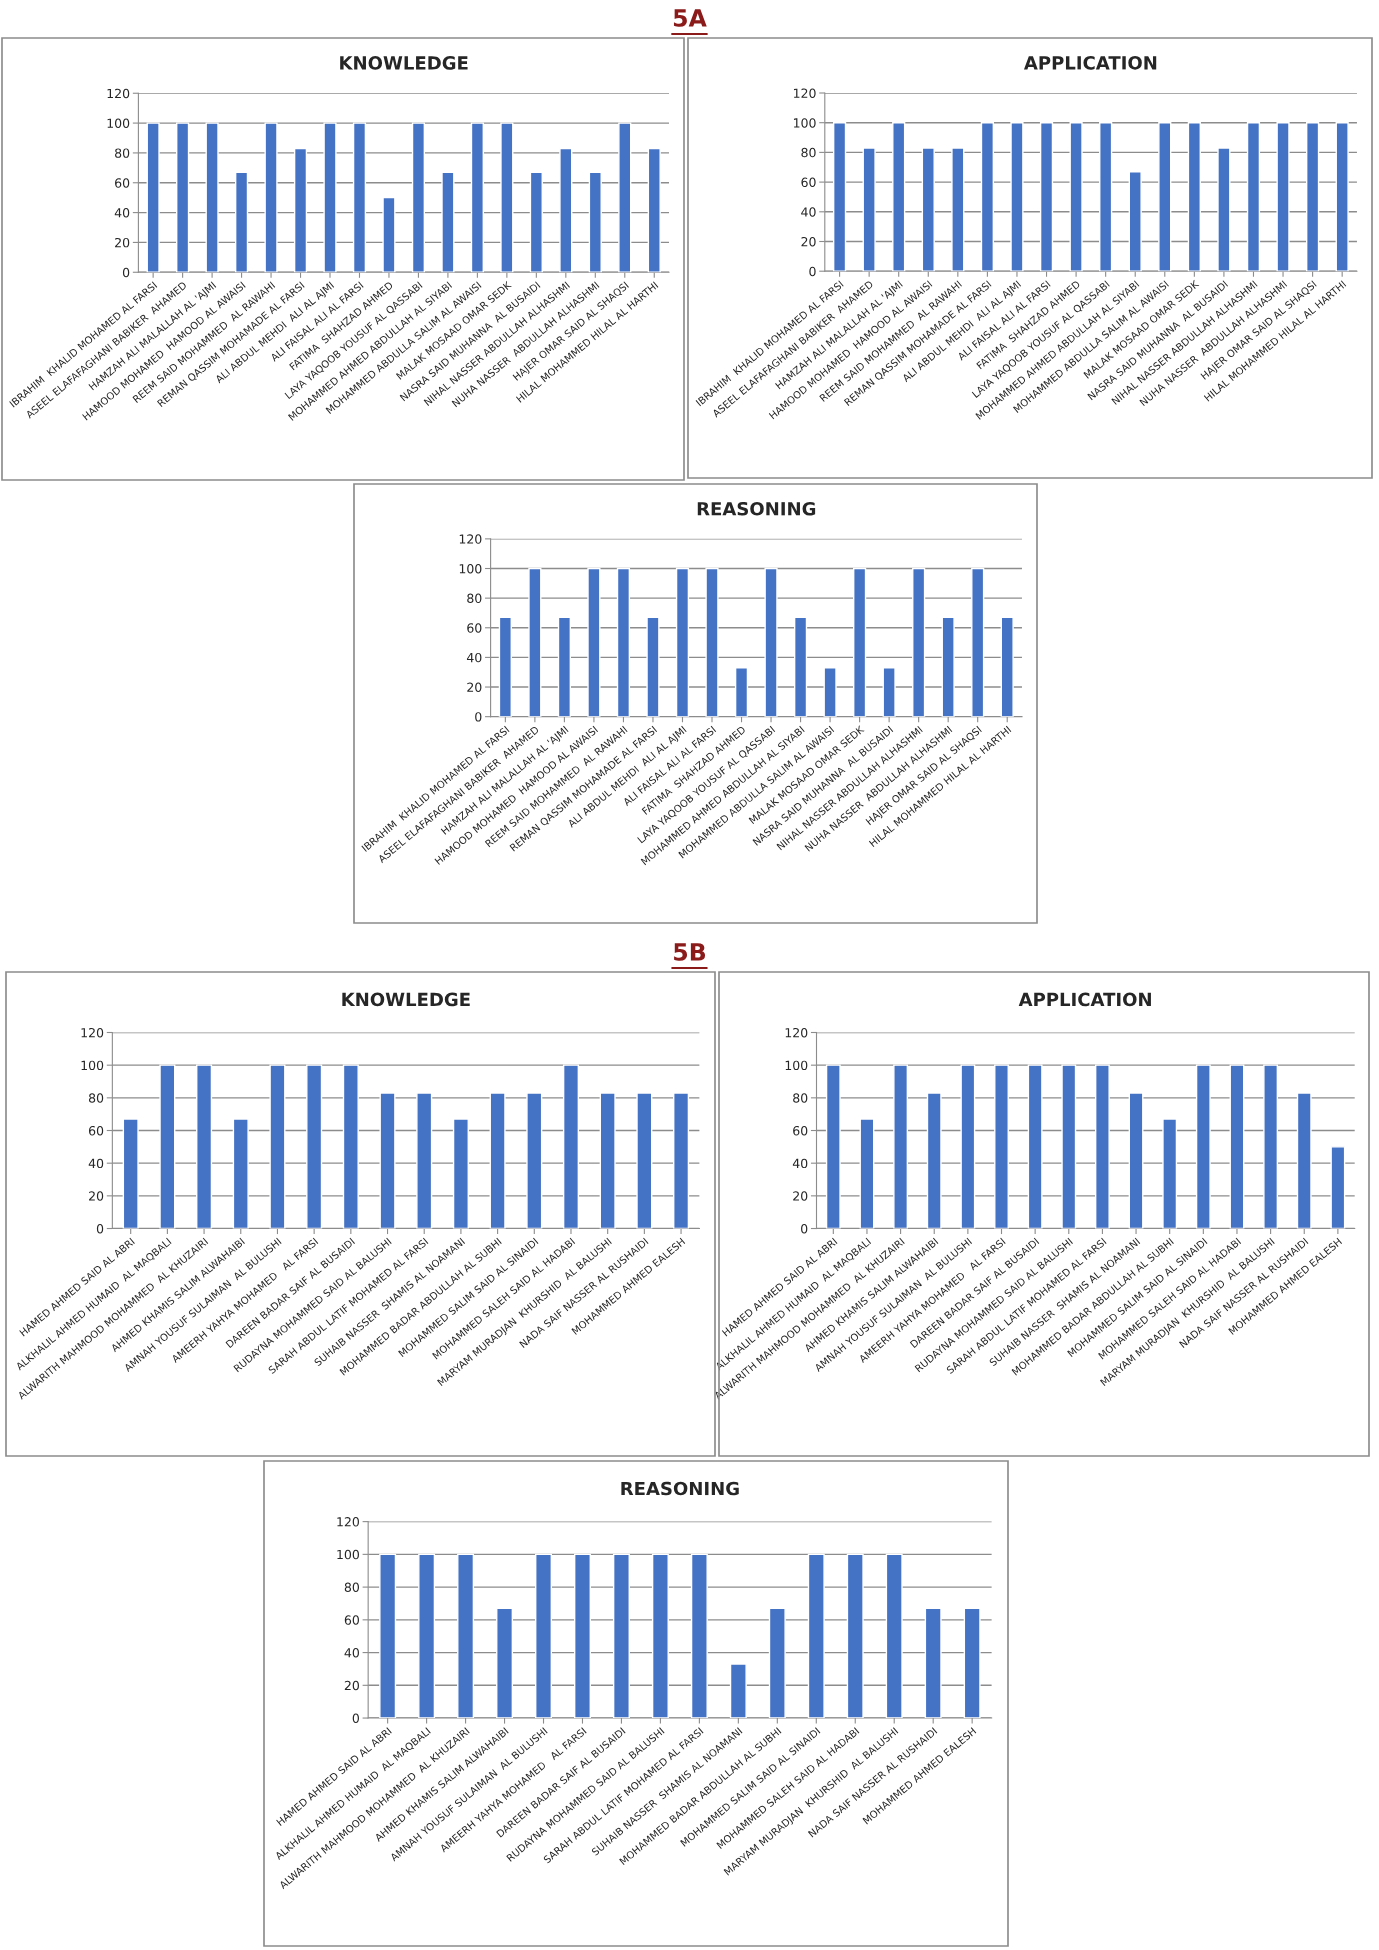  Describe the element at coordinates (690, 18) in the screenshot. I see `text: 5A` at that location.